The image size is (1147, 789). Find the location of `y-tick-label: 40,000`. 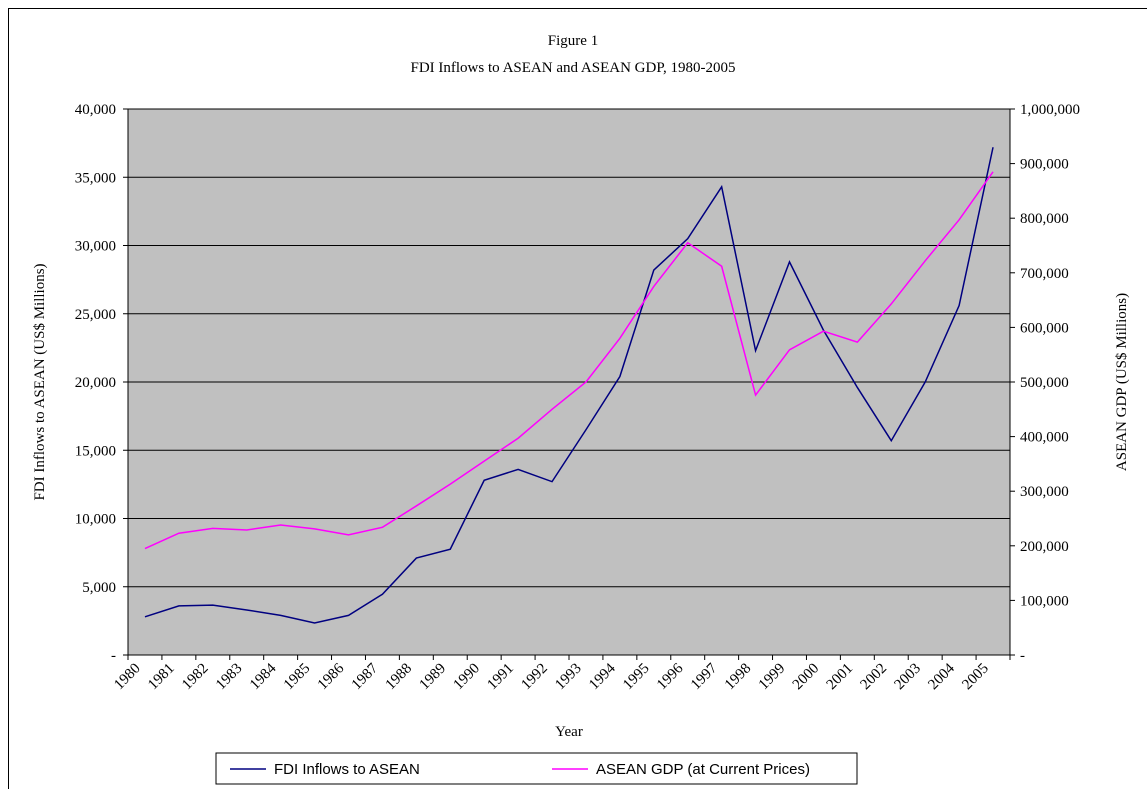

y-tick-label: 40,000 is located at coordinates (95, 110).